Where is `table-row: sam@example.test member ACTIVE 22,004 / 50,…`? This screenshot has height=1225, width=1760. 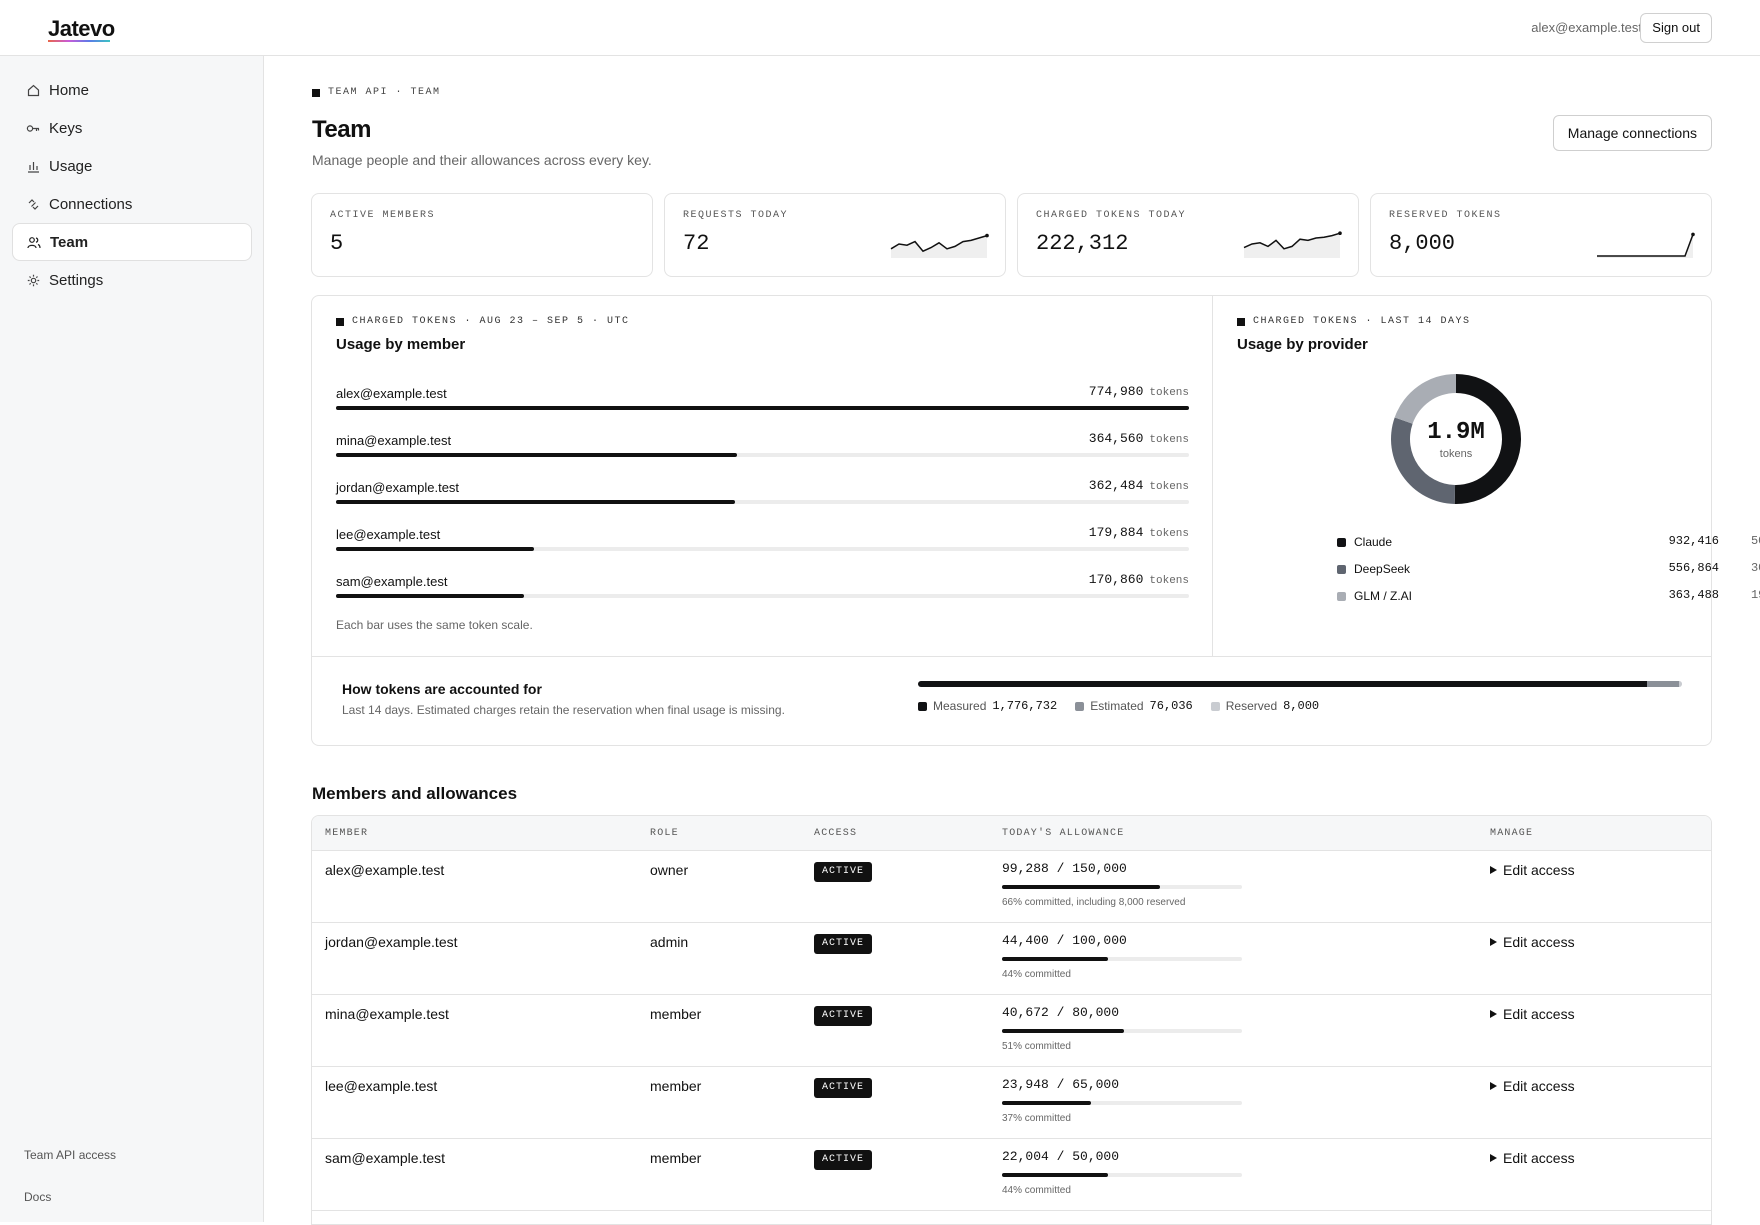
table-row: sam@example.test member ACTIVE 22,004 / 50,… is located at coordinates (1011, 1175).